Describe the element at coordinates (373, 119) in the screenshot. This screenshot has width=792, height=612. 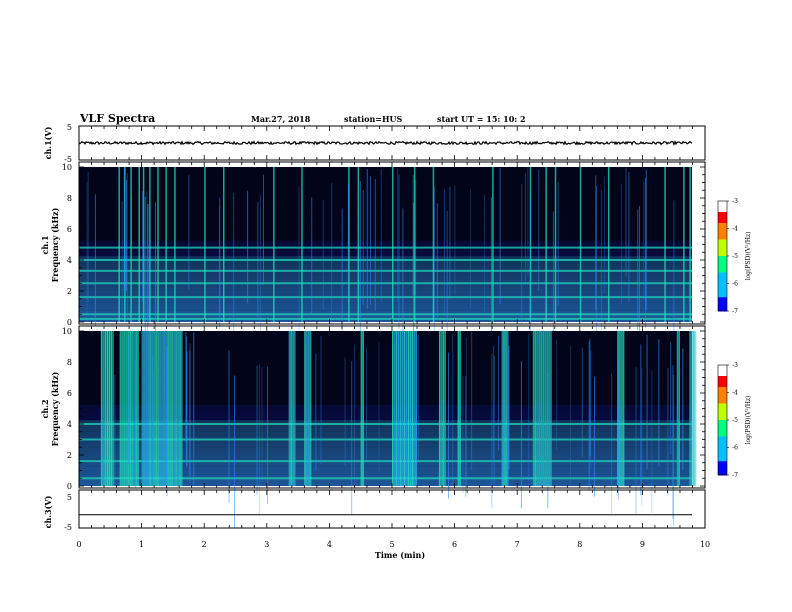
I see `station-label: station=HUS` at that location.